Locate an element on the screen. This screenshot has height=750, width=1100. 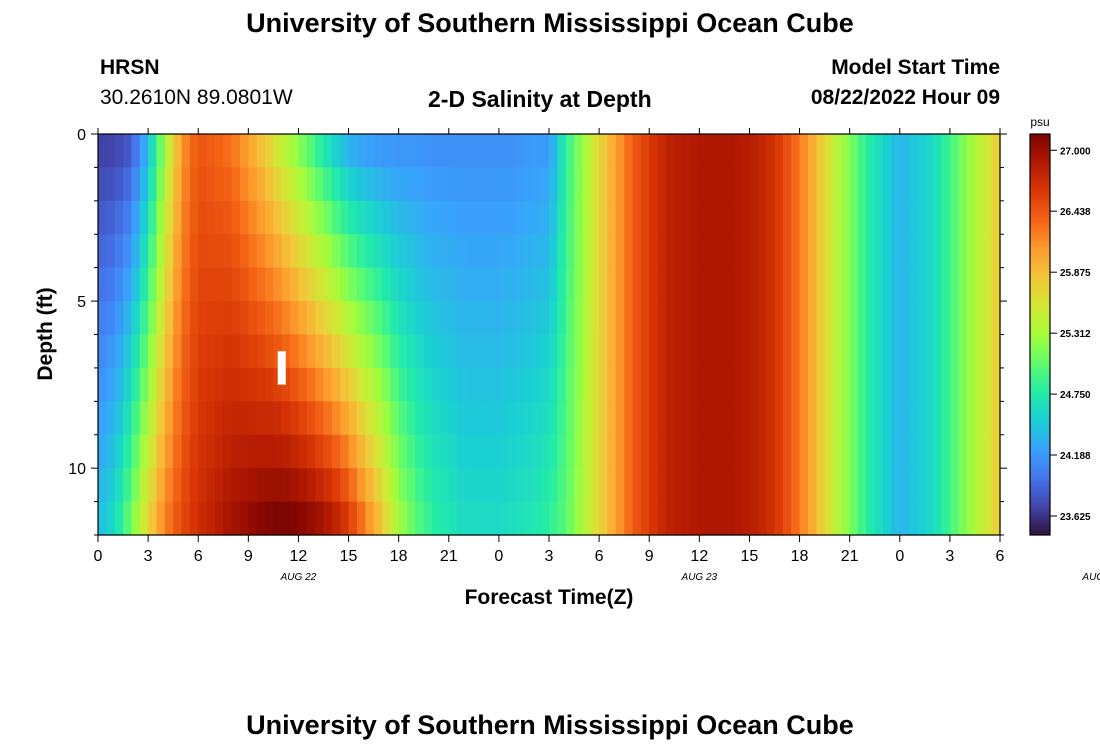
y-tick-label: 5 is located at coordinates (81, 302).